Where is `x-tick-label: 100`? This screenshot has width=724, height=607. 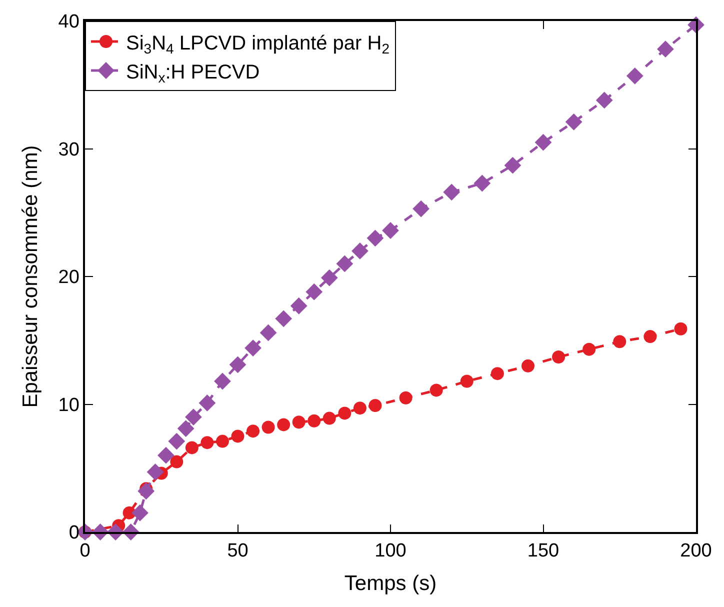
x-tick-label: 100 is located at coordinates (390, 551).